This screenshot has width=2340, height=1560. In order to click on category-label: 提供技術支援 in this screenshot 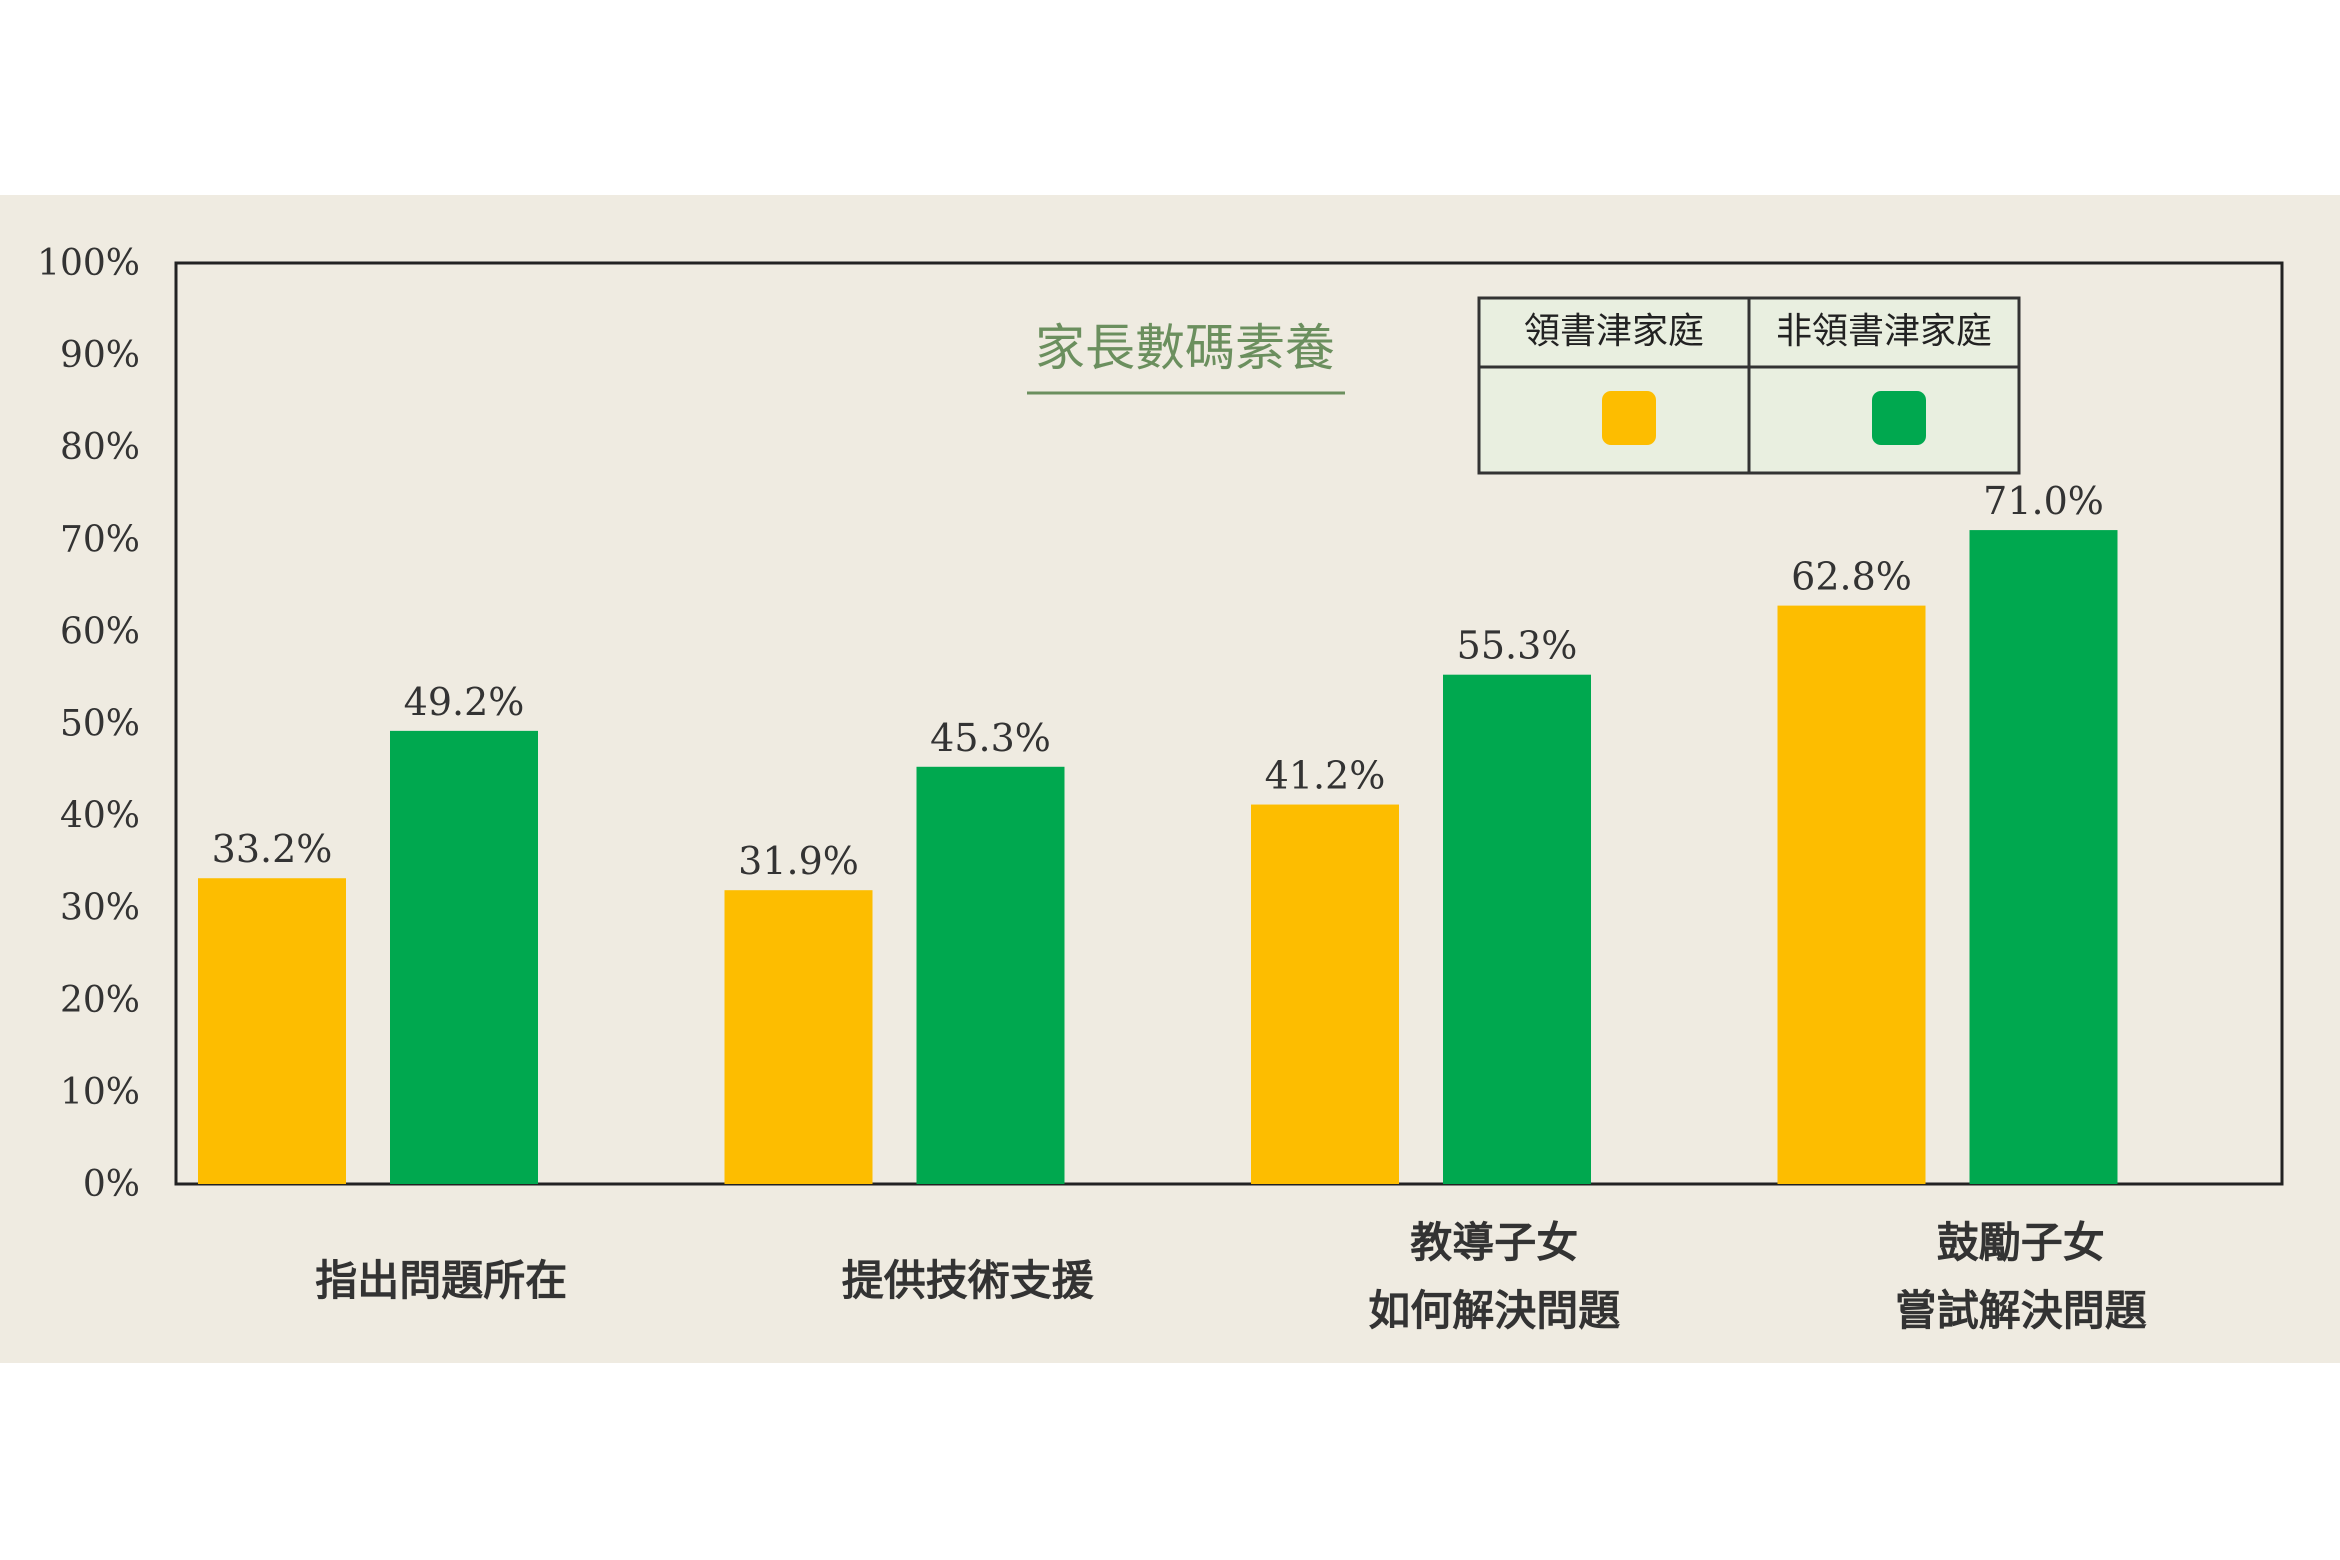, I will do `click(968, 1280)`.